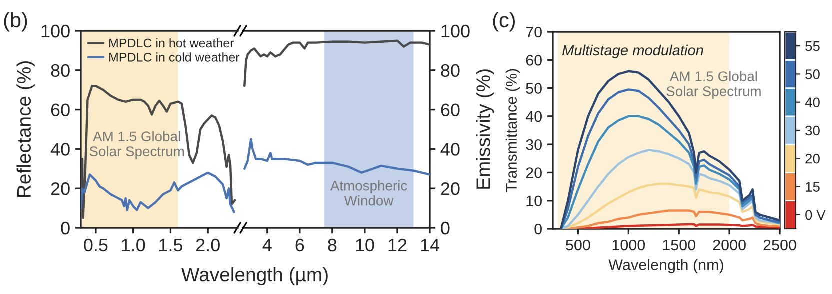 This screenshot has width=832, height=294. Describe the element at coordinates (813, 75) in the screenshot. I see `legend-label: 50` at that location.